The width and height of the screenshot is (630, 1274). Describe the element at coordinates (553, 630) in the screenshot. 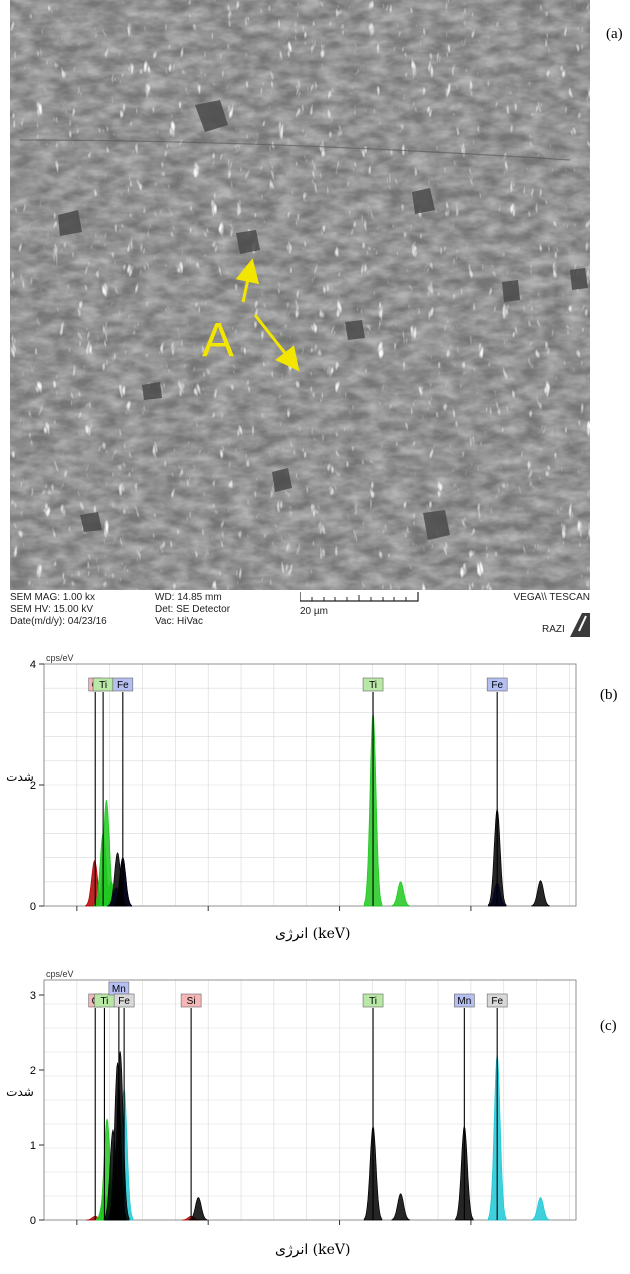

I see `lab-name: RAZI` at that location.